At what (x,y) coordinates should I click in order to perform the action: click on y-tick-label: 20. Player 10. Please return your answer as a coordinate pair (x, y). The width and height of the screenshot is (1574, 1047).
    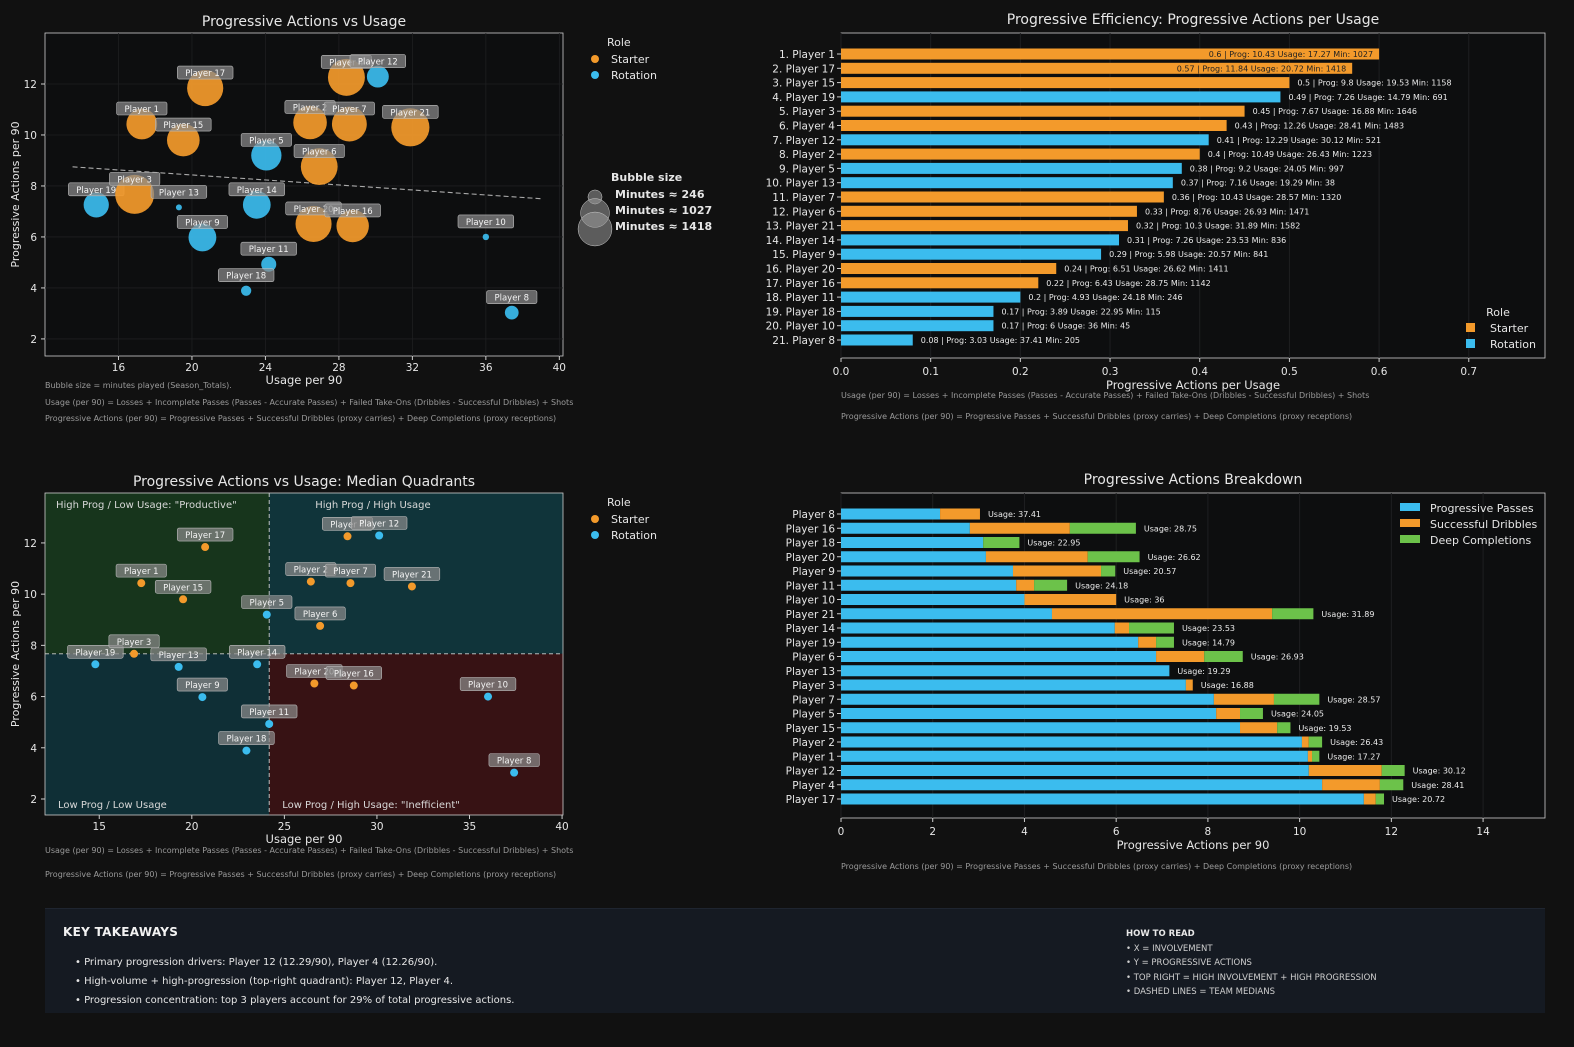
    Looking at the image, I should click on (800, 327).